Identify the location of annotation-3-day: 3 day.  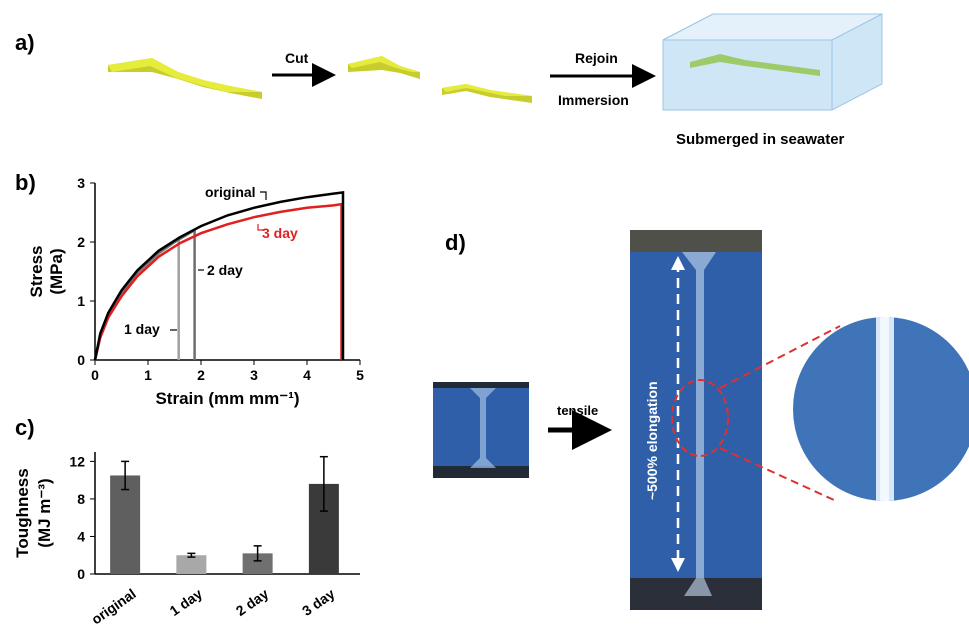
(280, 233).